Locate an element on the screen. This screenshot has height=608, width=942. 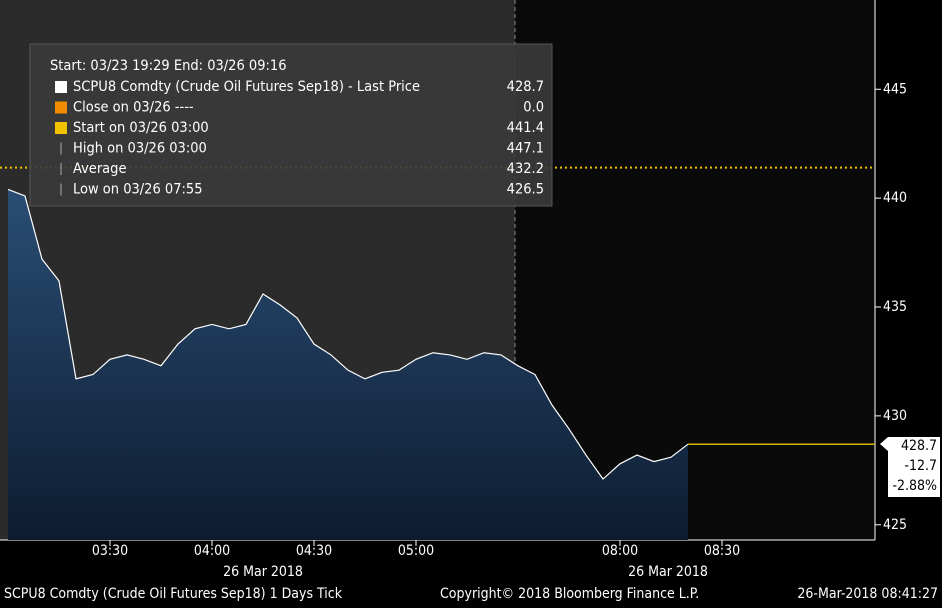
legend-value: 441.4 is located at coordinates (525, 128).